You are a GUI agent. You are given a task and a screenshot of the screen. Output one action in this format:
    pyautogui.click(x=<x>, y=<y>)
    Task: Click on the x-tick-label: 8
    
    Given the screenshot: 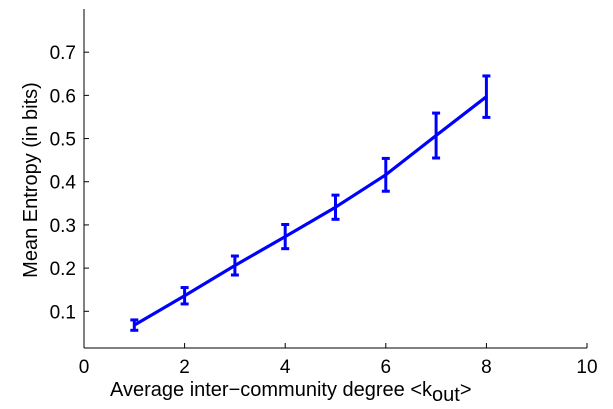 What is the action you would take?
    pyautogui.click(x=486, y=367)
    